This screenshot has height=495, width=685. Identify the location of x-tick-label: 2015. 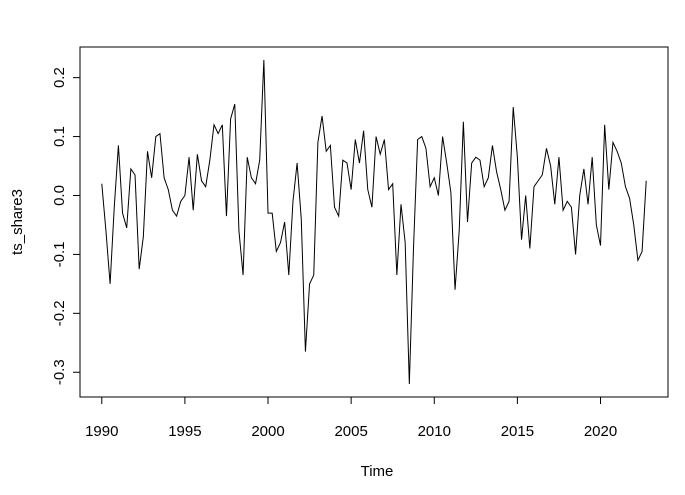
(517, 431).